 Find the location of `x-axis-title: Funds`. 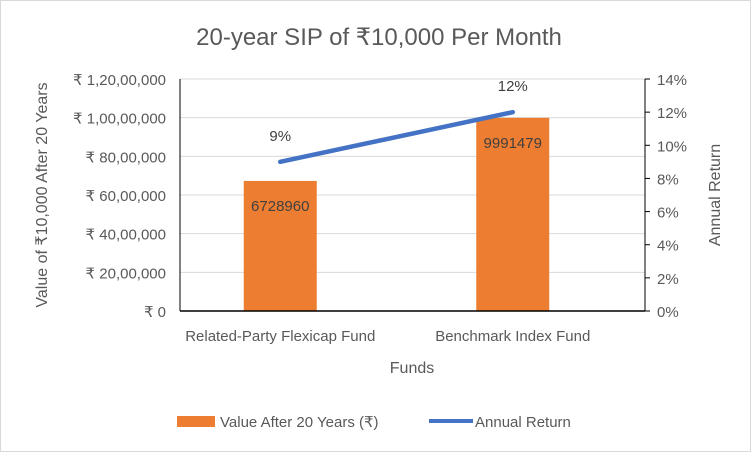

x-axis-title: Funds is located at coordinates (412, 368).